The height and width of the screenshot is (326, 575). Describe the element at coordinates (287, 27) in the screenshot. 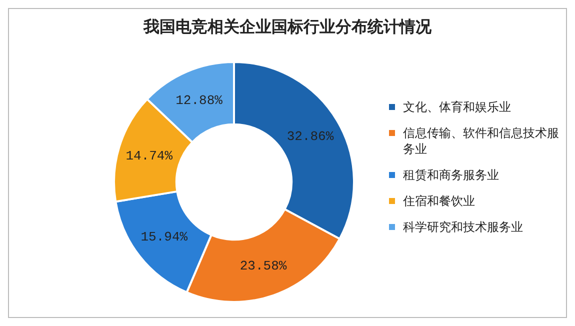

I see `chart-title: 我国电竞相关企业国标行业分布统计情况` at that location.